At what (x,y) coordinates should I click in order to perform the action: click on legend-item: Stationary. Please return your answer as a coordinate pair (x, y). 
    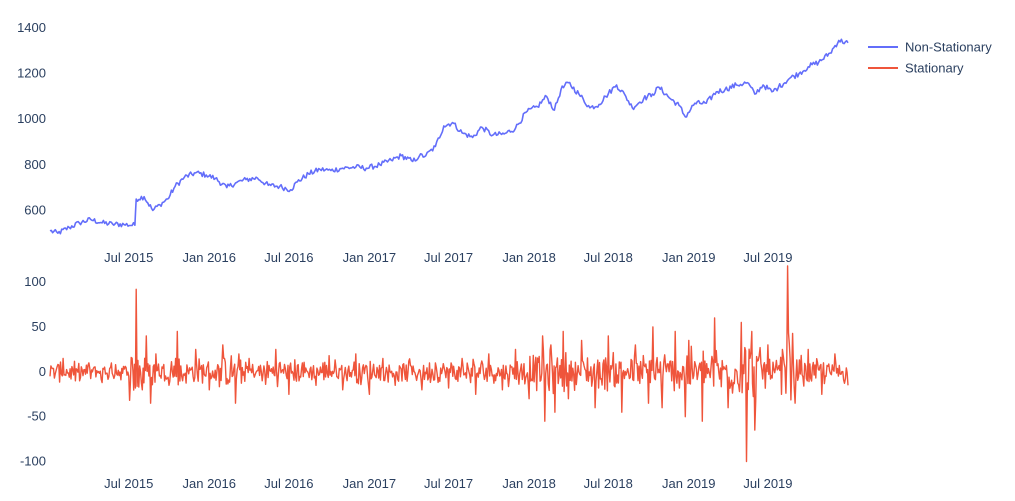
    Looking at the image, I should click on (916, 68).